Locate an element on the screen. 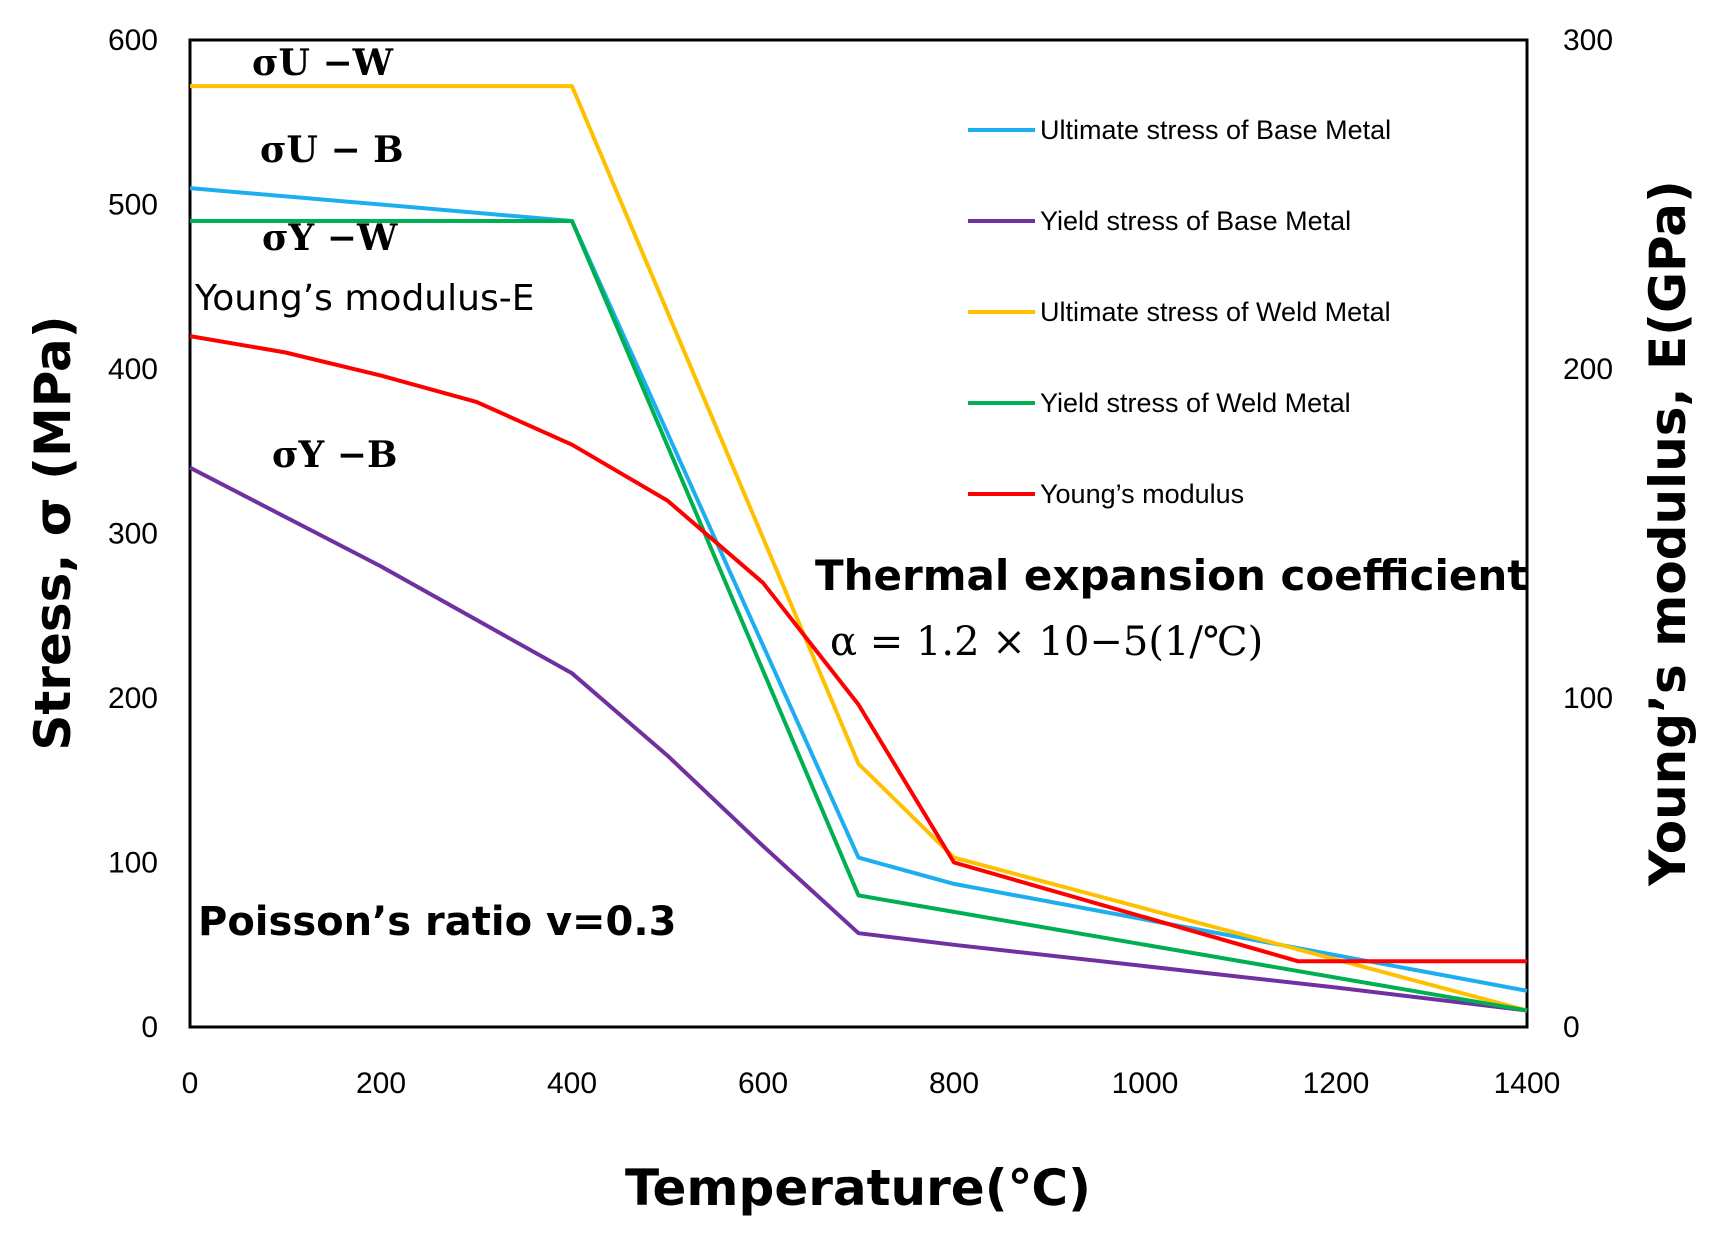  y-left-tick-label: 300 is located at coordinates (133, 534).